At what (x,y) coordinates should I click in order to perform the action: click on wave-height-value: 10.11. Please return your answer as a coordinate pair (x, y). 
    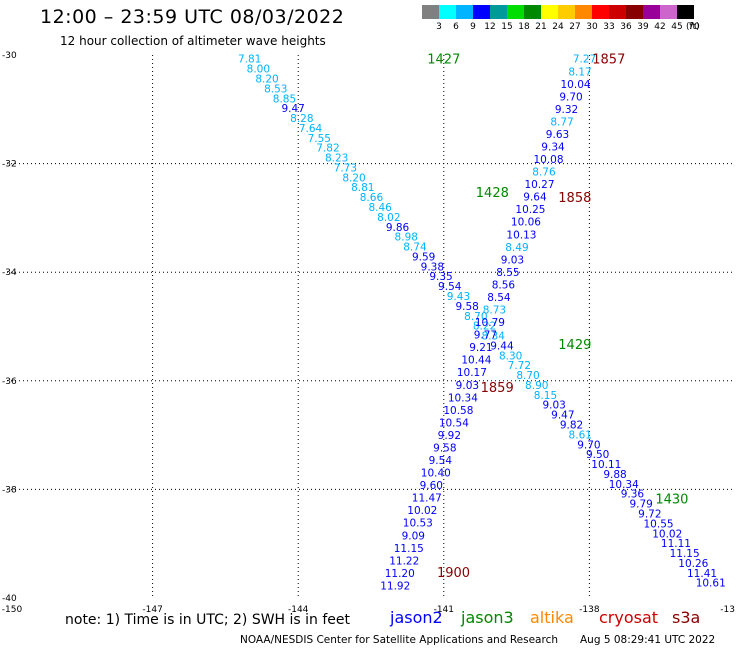
    Looking at the image, I should click on (606, 465).